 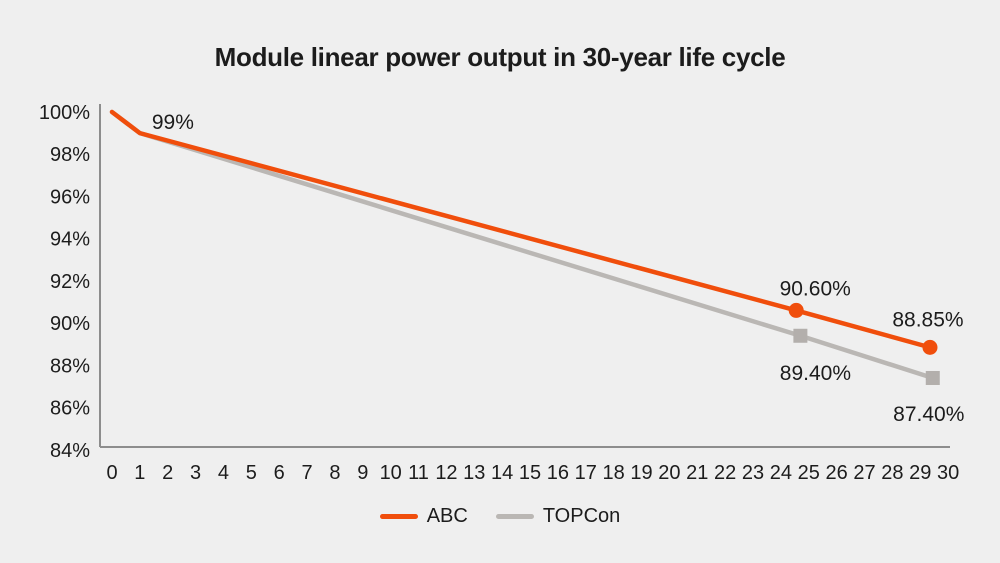 I want to click on topcon-data-label: 89.40%, so click(x=815, y=373).